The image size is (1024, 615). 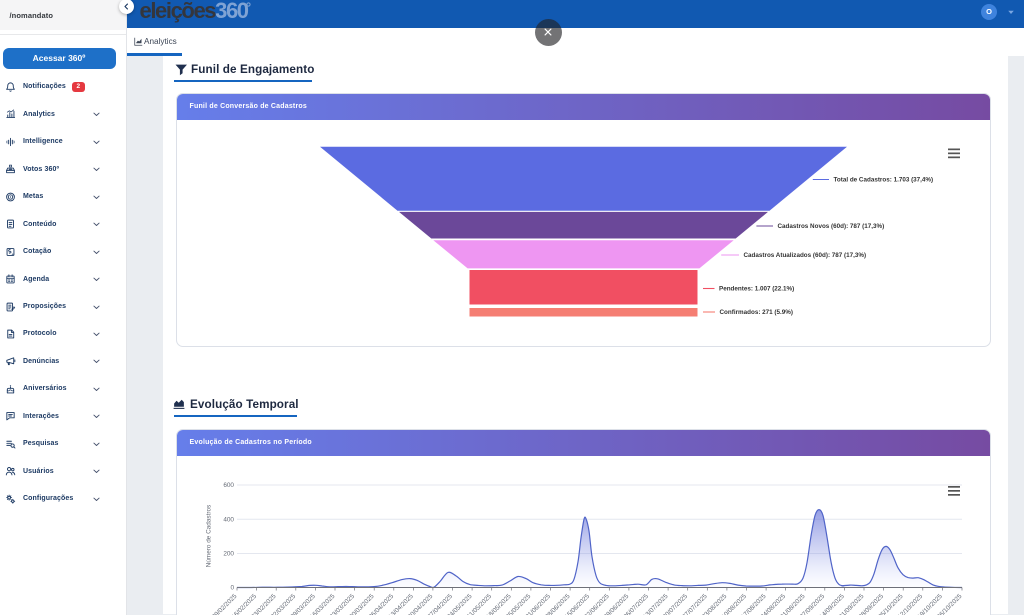 What do you see at coordinates (805, 255) in the screenshot?
I see `svg-text:Cadastros Atualizados (60d): 7: Cadastros Atualizados (60d): 787 (17,3%)` at bounding box center [805, 255].